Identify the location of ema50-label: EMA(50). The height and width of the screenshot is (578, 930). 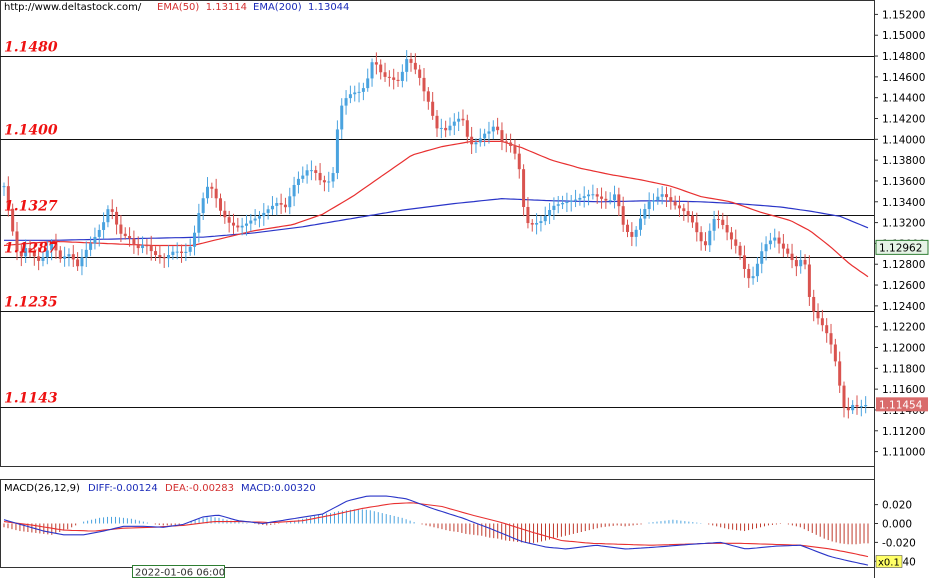
(178, 7).